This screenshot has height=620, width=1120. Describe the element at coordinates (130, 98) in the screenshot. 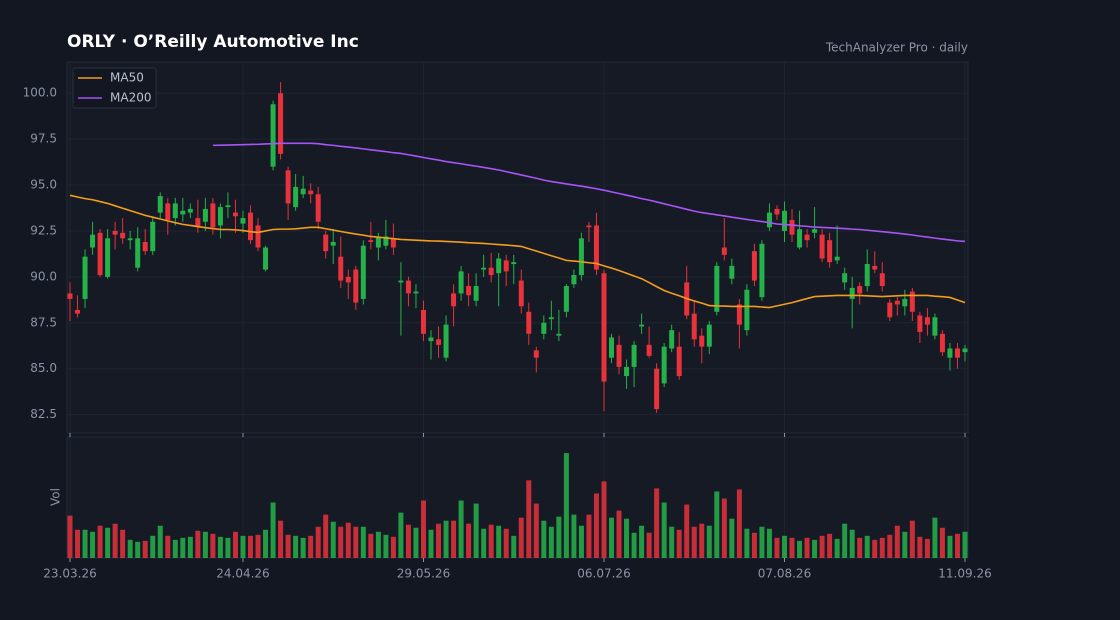

I see `legend-label: MA200` at that location.